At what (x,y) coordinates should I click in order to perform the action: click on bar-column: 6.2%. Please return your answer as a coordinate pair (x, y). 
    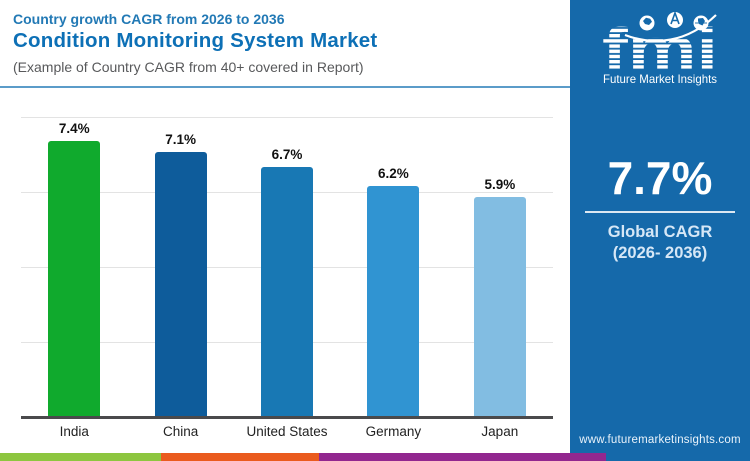
    Looking at the image, I should click on (393, 291).